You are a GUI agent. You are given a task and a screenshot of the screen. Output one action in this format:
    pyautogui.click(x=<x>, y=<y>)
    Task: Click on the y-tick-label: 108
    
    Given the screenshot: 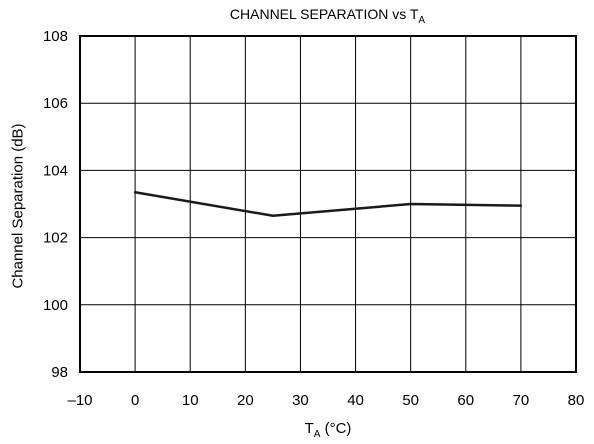 What is the action you would take?
    pyautogui.click(x=55, y=36)
    